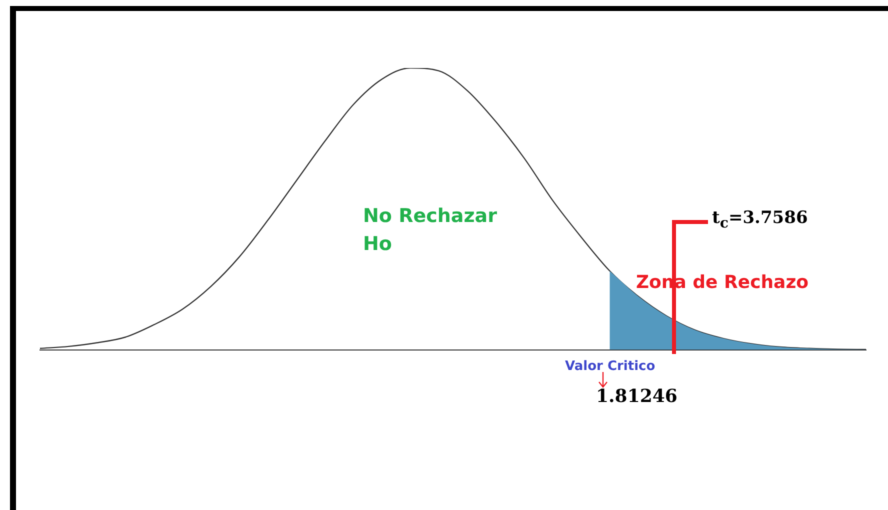 Image resolution: width=888 pixels, height=510 pixels. Describe the element at coordinates (637, 396) in the screenshot. I see `text: 1.81246` at that location.